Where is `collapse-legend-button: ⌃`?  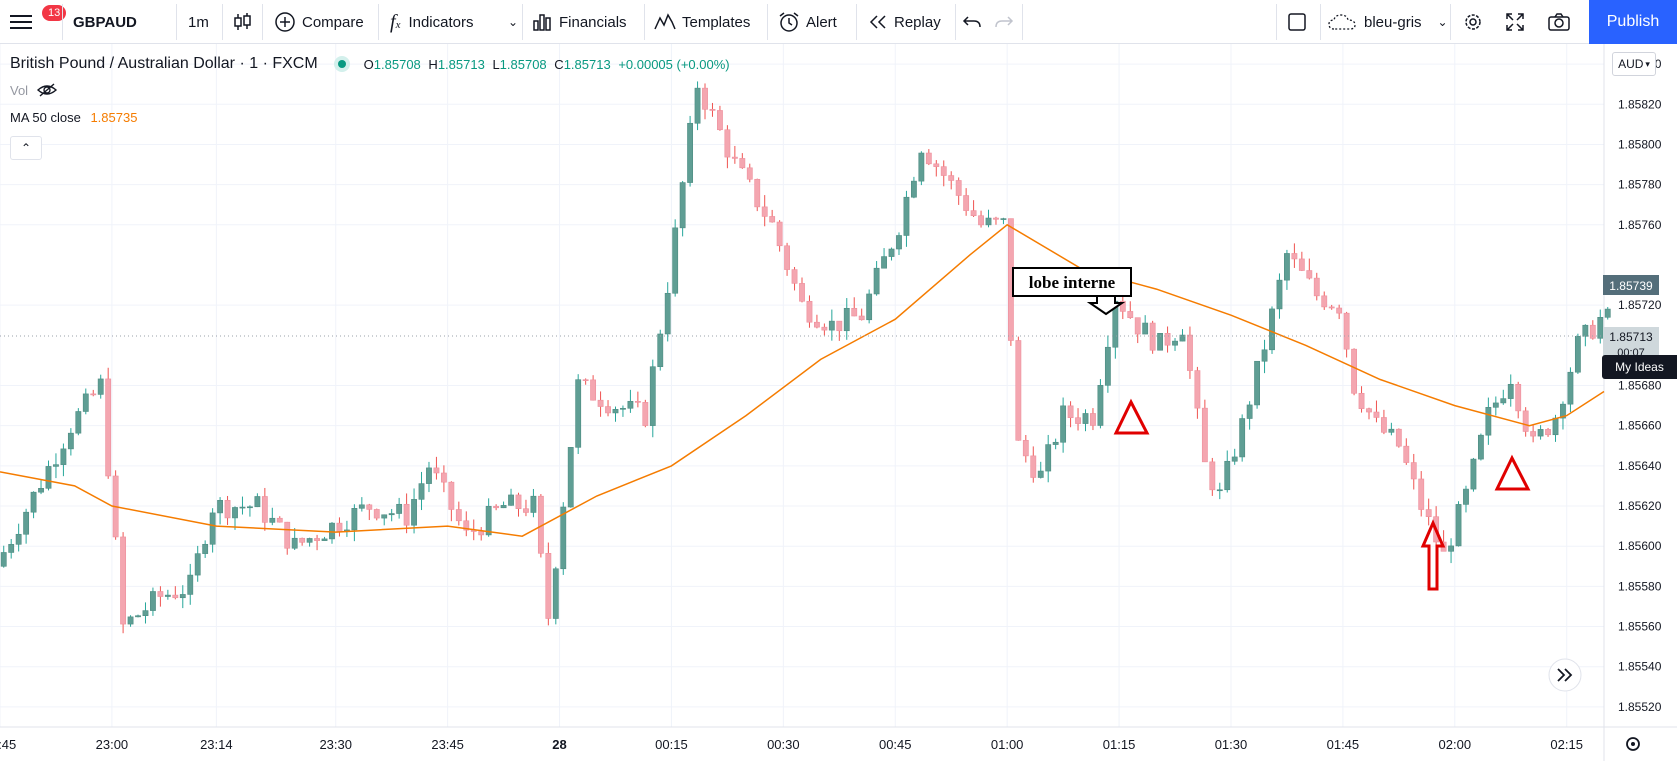
collapse-legend-button: ⌃ is located at coordinates (26, 148).